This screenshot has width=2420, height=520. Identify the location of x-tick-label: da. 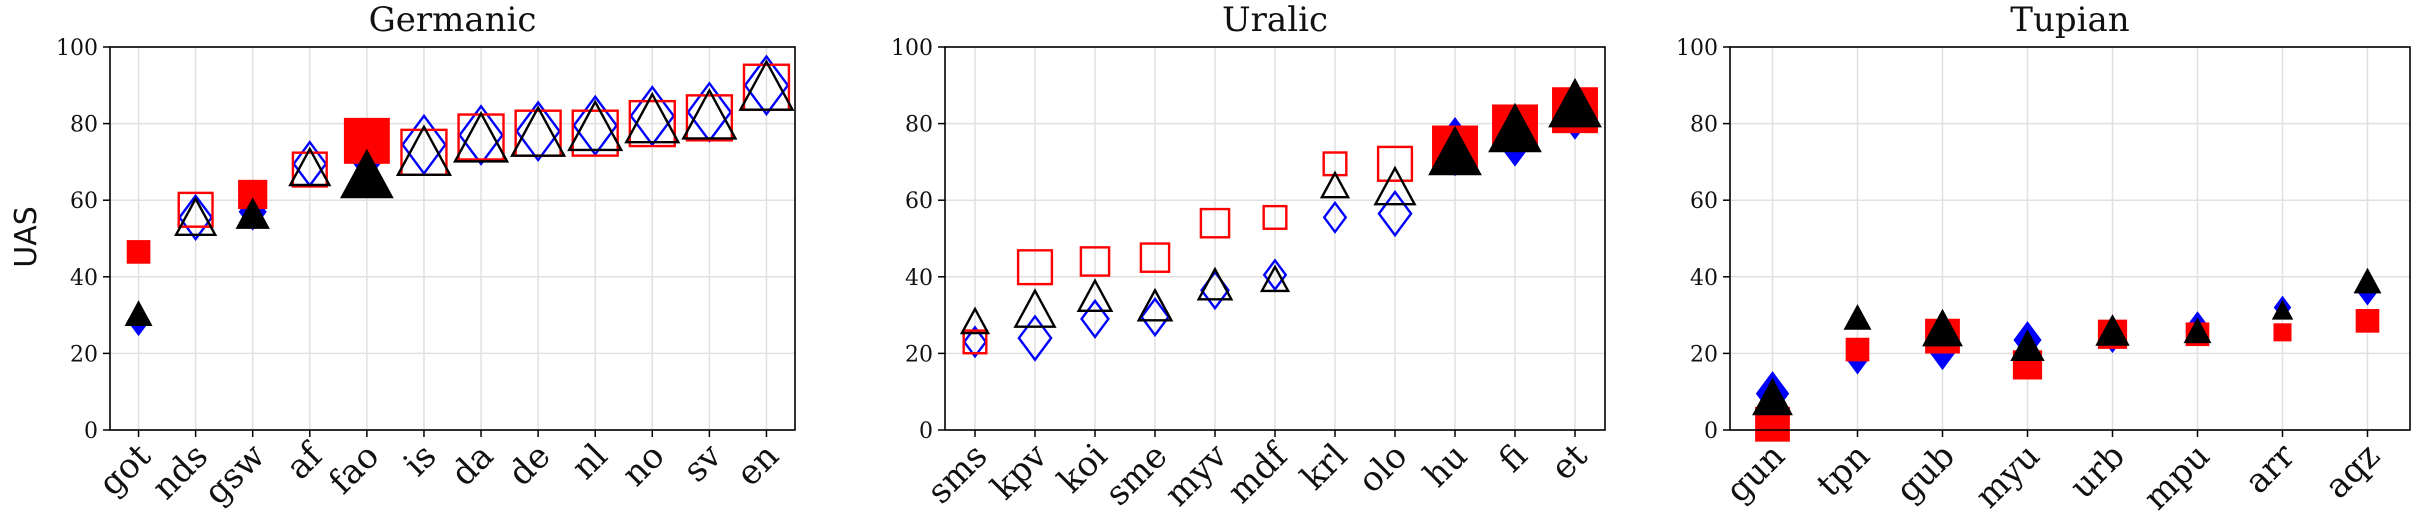
(472, 465).